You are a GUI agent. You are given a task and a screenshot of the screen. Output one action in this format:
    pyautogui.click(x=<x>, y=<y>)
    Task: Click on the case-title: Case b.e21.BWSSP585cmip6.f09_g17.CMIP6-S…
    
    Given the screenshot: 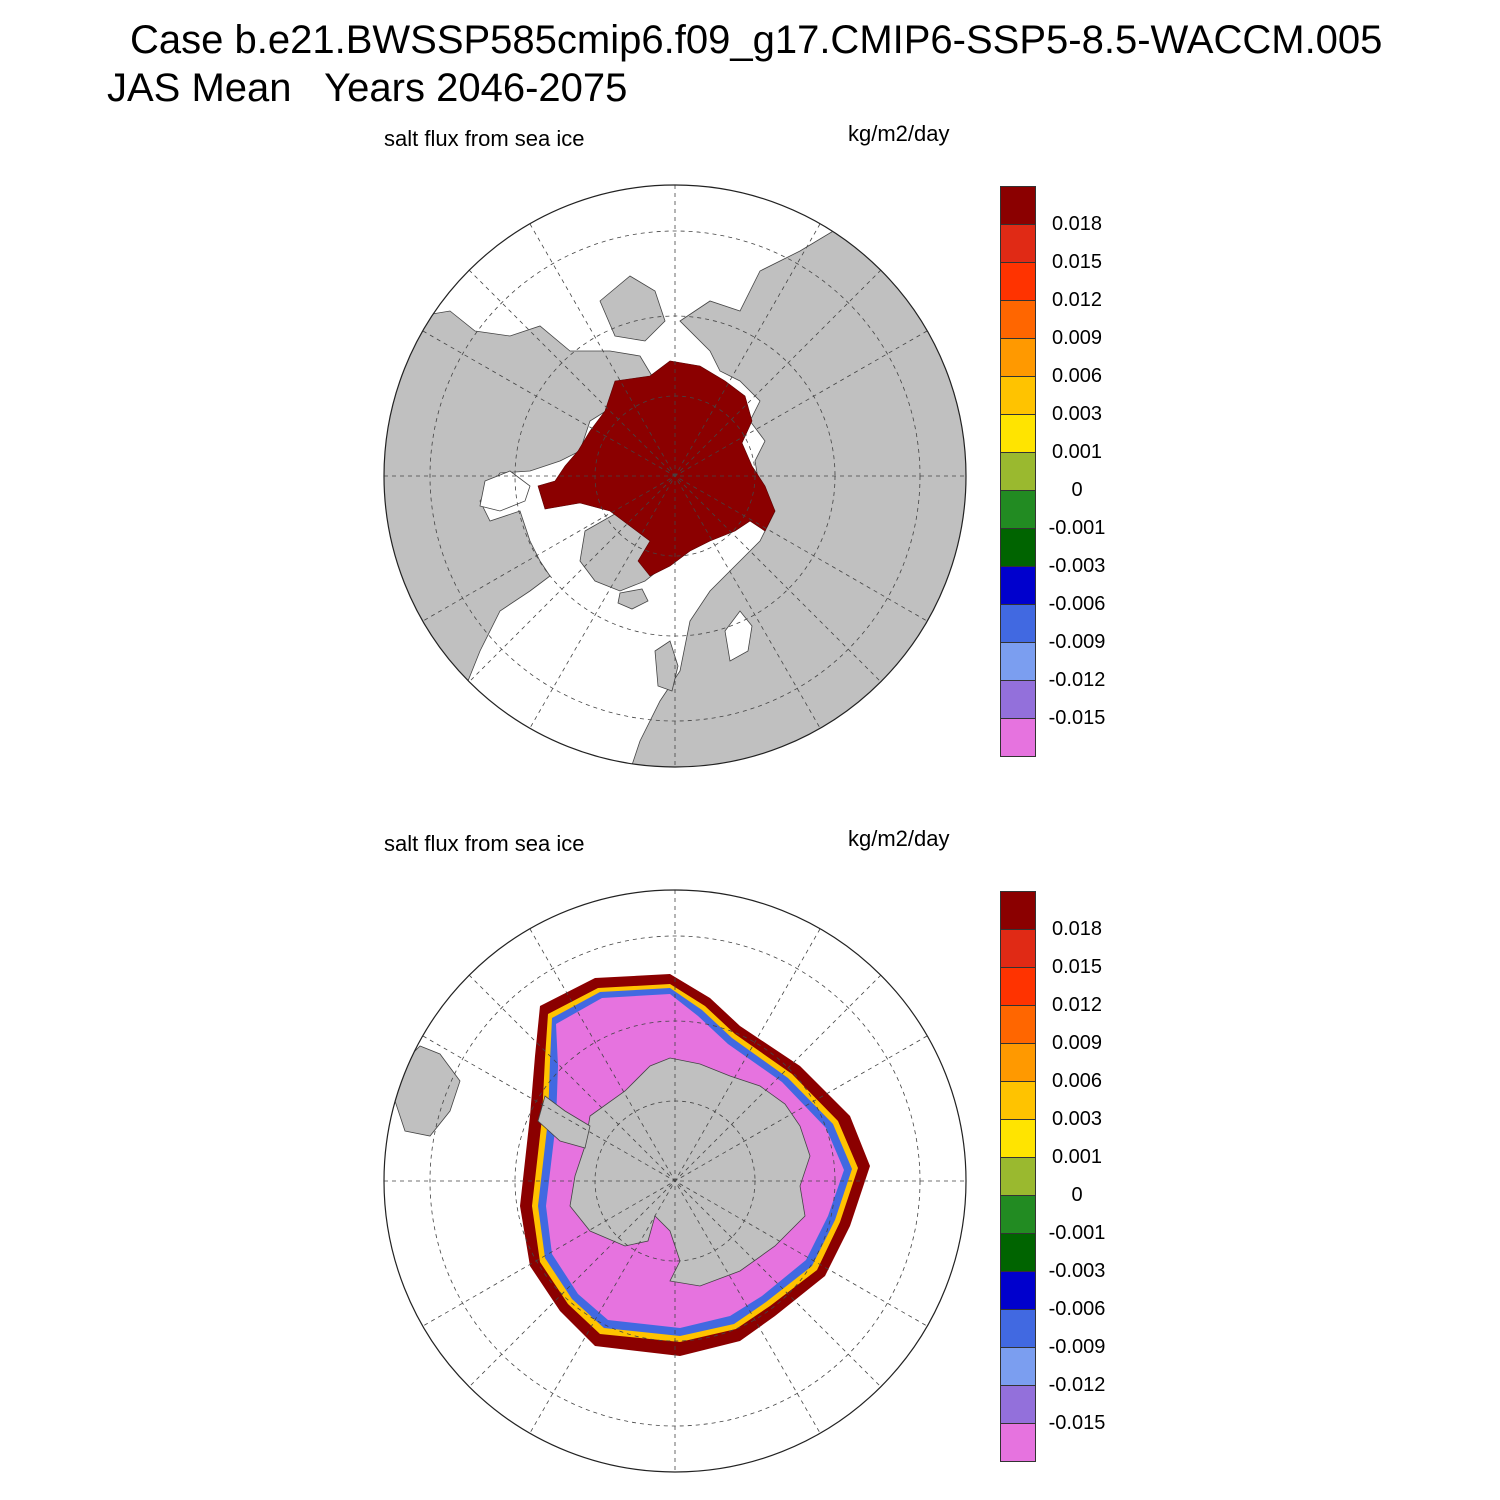 What is the action you would take?
    pyautogui.click(x=756, y=40)
    